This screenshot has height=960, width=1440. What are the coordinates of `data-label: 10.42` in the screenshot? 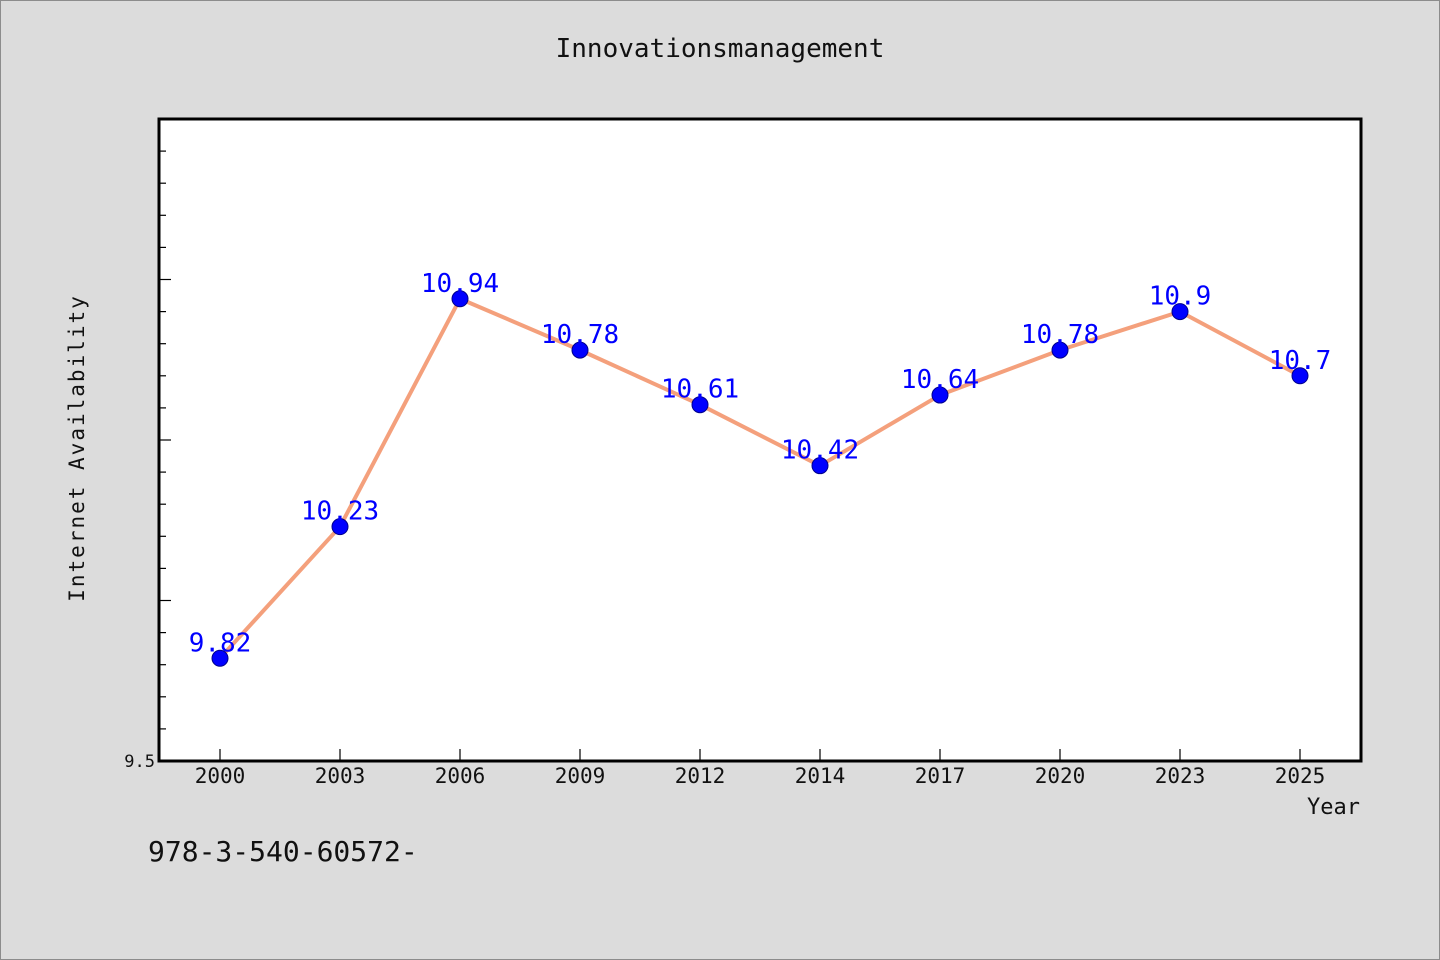 It's located at (820, 451).